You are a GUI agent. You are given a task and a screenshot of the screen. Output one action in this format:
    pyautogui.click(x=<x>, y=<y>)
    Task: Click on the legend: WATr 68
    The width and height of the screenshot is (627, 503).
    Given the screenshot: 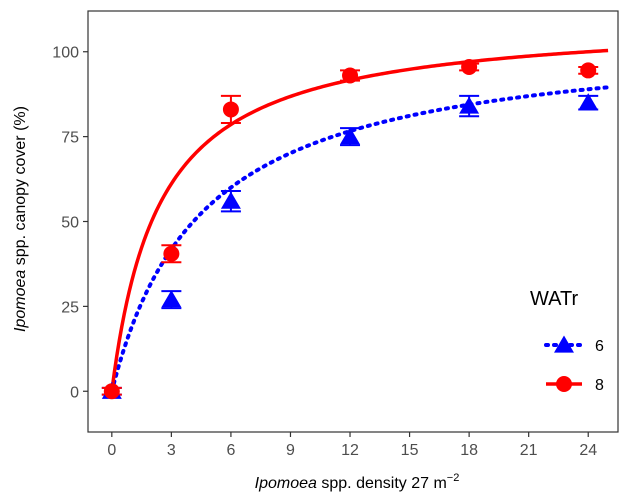 What is the action you would take?
    pyautogui.click(x=567, y=341)
    